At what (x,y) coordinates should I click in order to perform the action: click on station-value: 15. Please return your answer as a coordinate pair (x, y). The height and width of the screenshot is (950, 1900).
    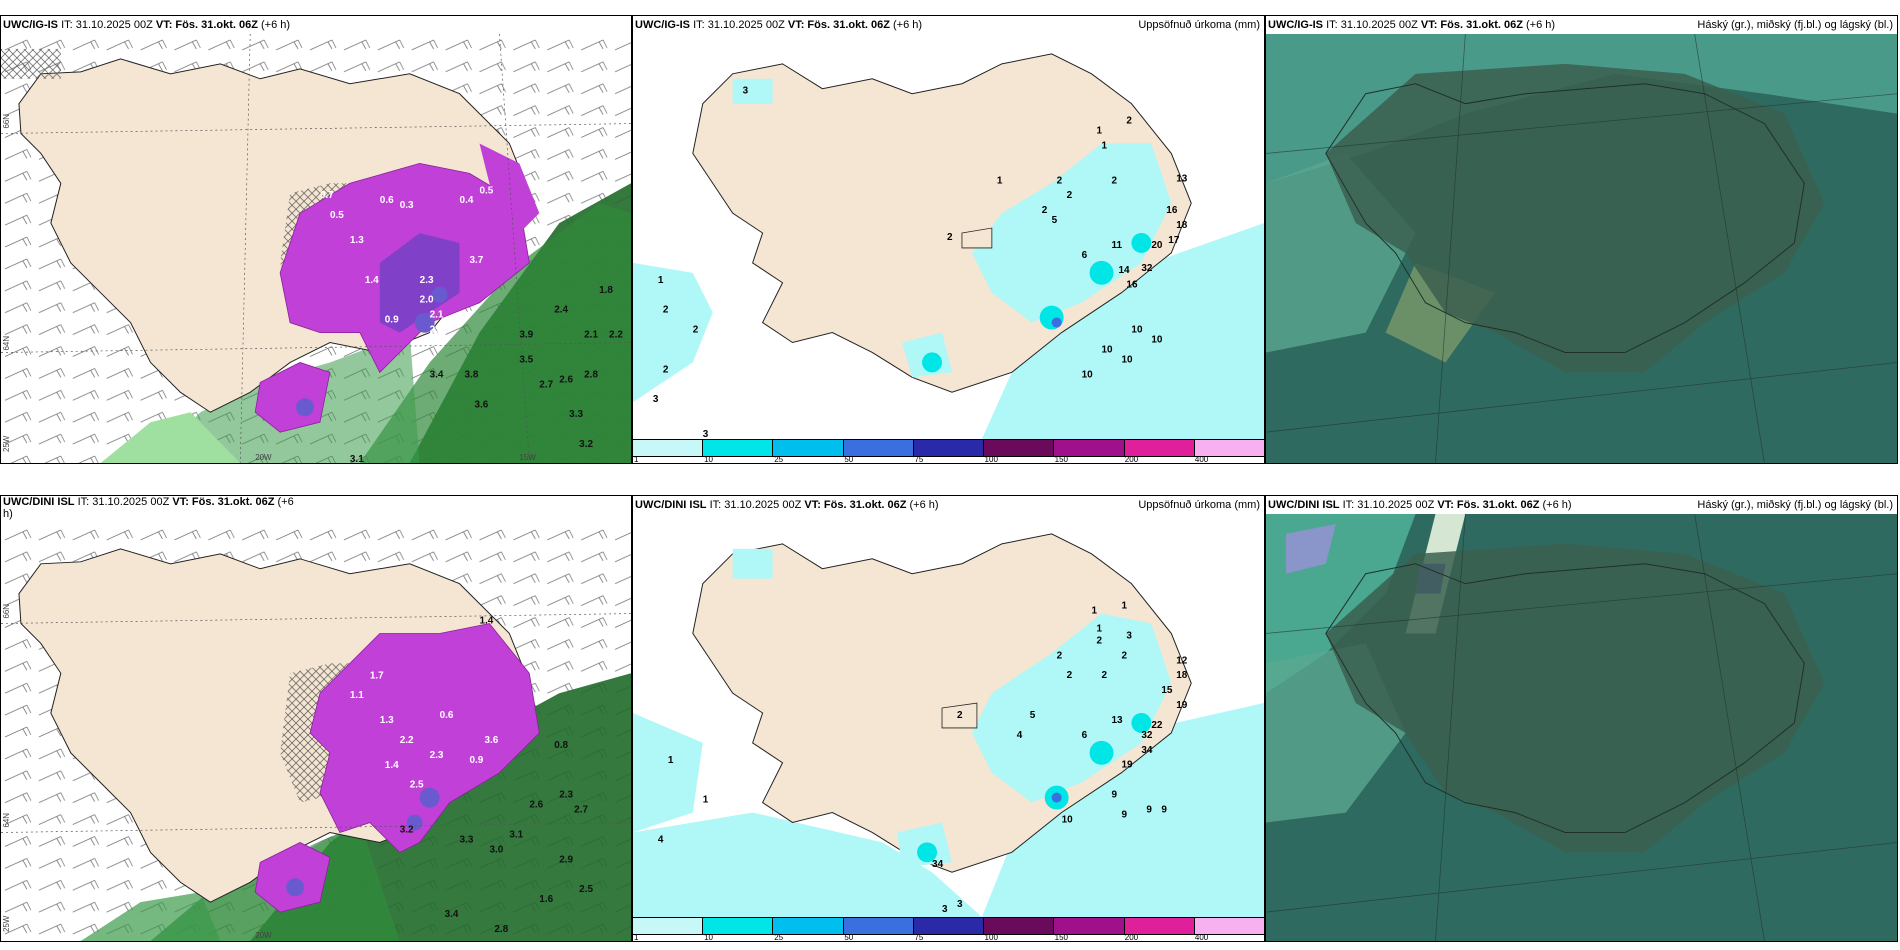
    Looking at the image, I should click on (1167, 690).